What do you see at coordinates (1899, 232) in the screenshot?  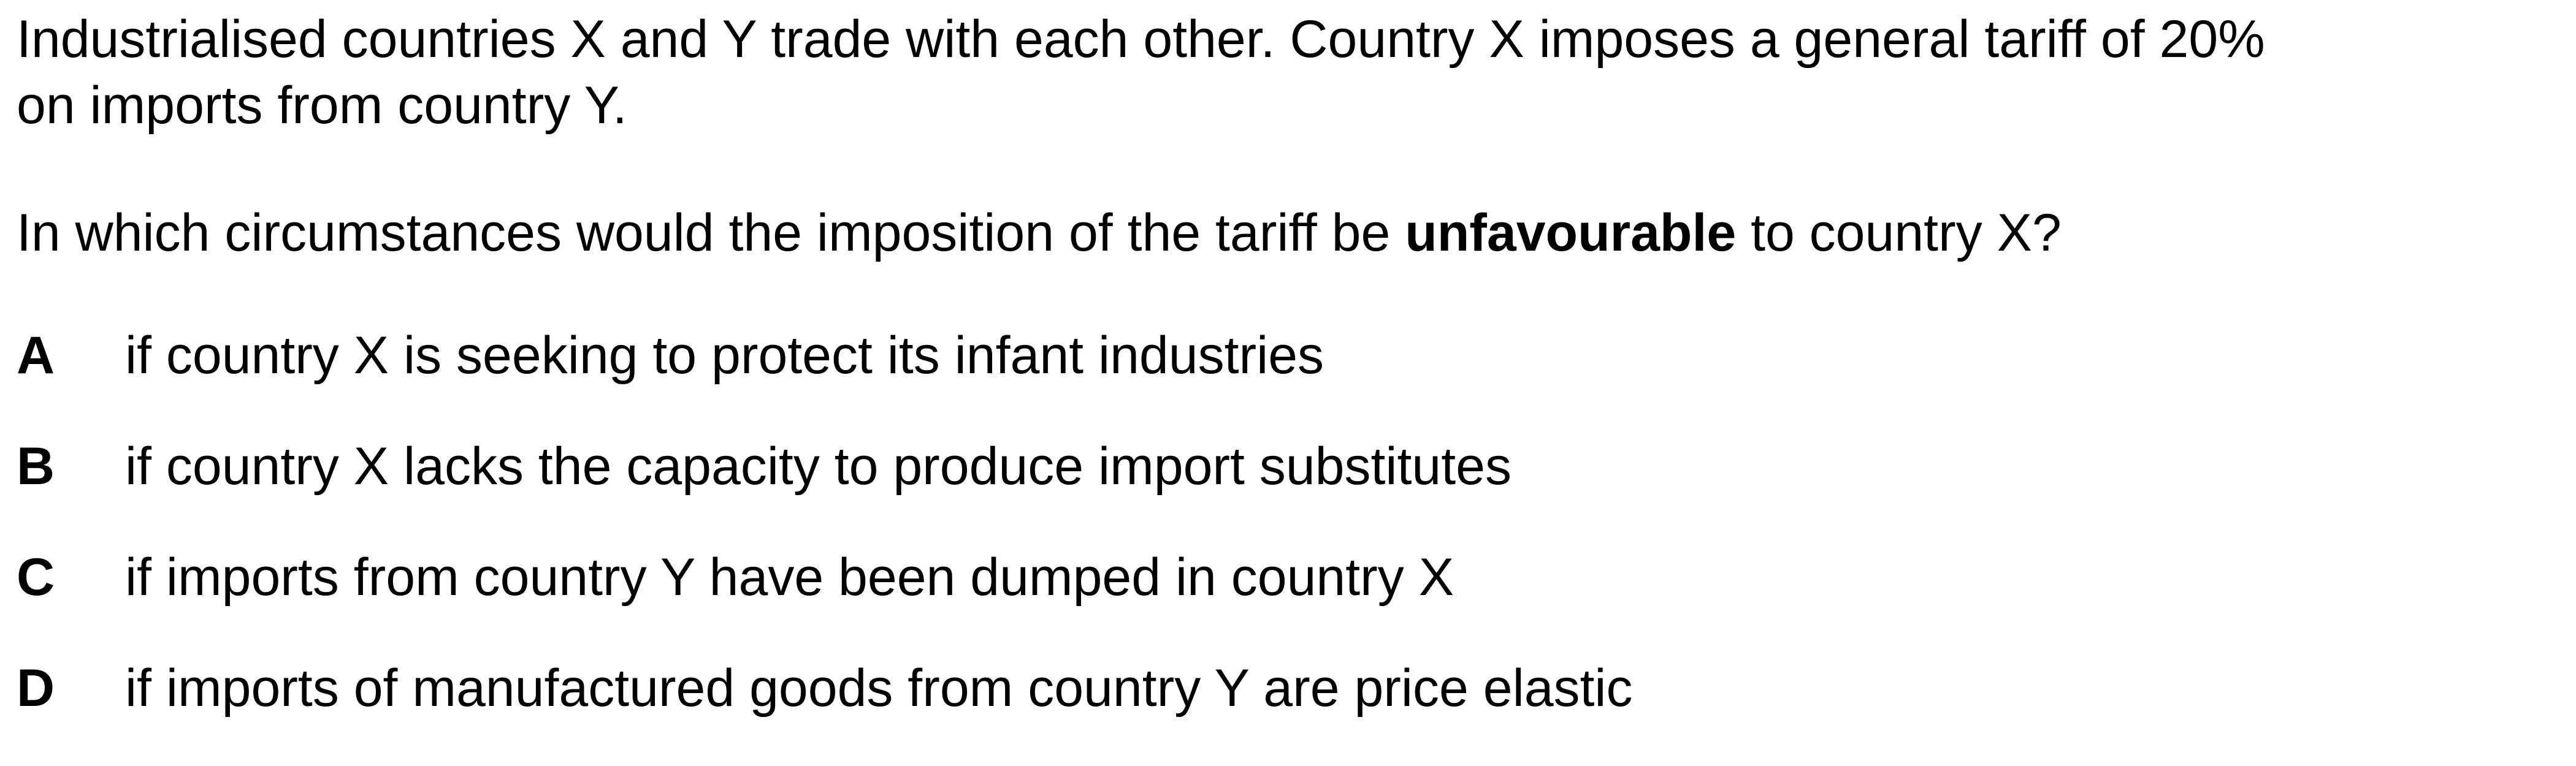 I see `prompt-text-after: to country X?` at bounding box center [1899, 232].